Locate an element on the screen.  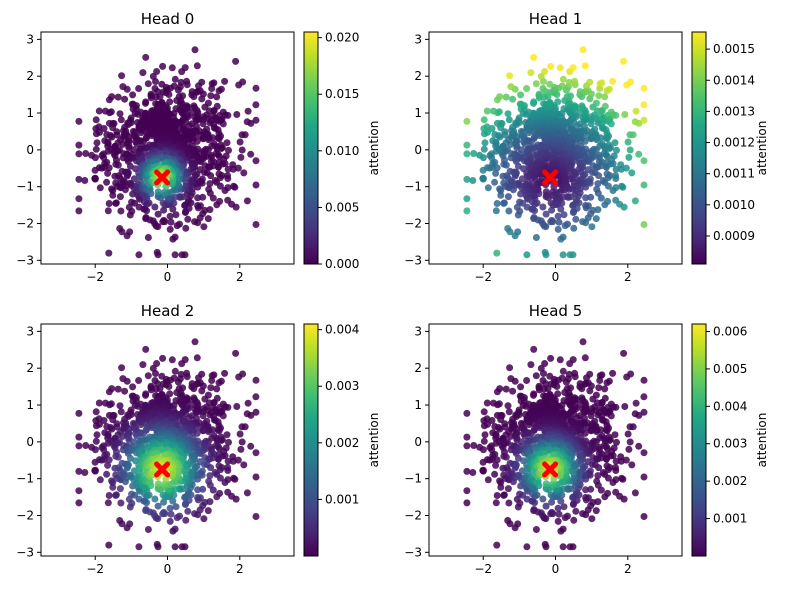
y-tick-label: 2 is located at coordinates (418, 76).